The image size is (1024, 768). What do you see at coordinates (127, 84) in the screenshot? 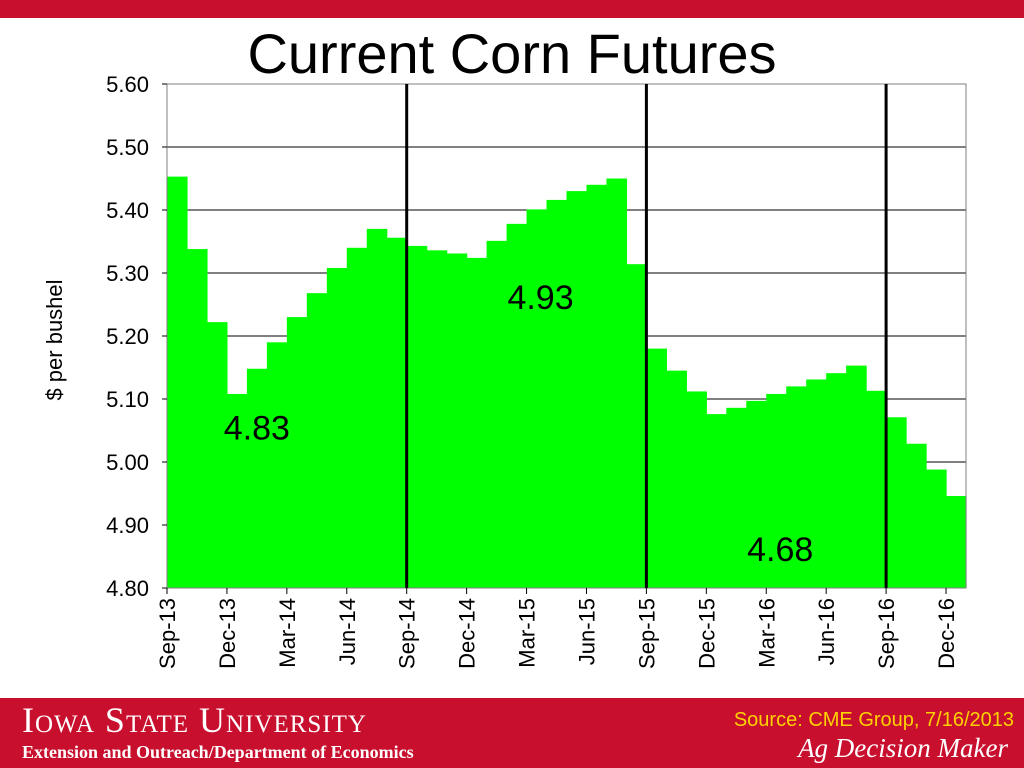
I see `y-tick-label: 5.60` at bounding box center [127, 84].